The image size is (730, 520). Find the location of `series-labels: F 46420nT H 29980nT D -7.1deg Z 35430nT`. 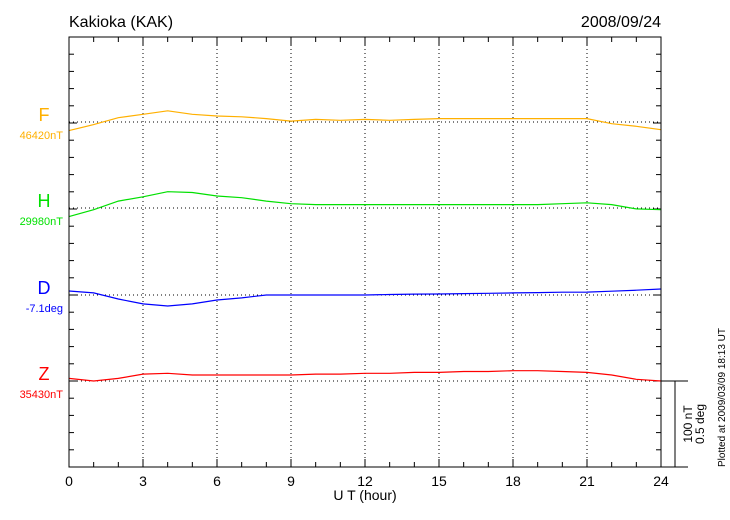

series-labels: F 46420nT H 29980nT D -7.1deg Z 35430nT is located at coordinates (42, 253).